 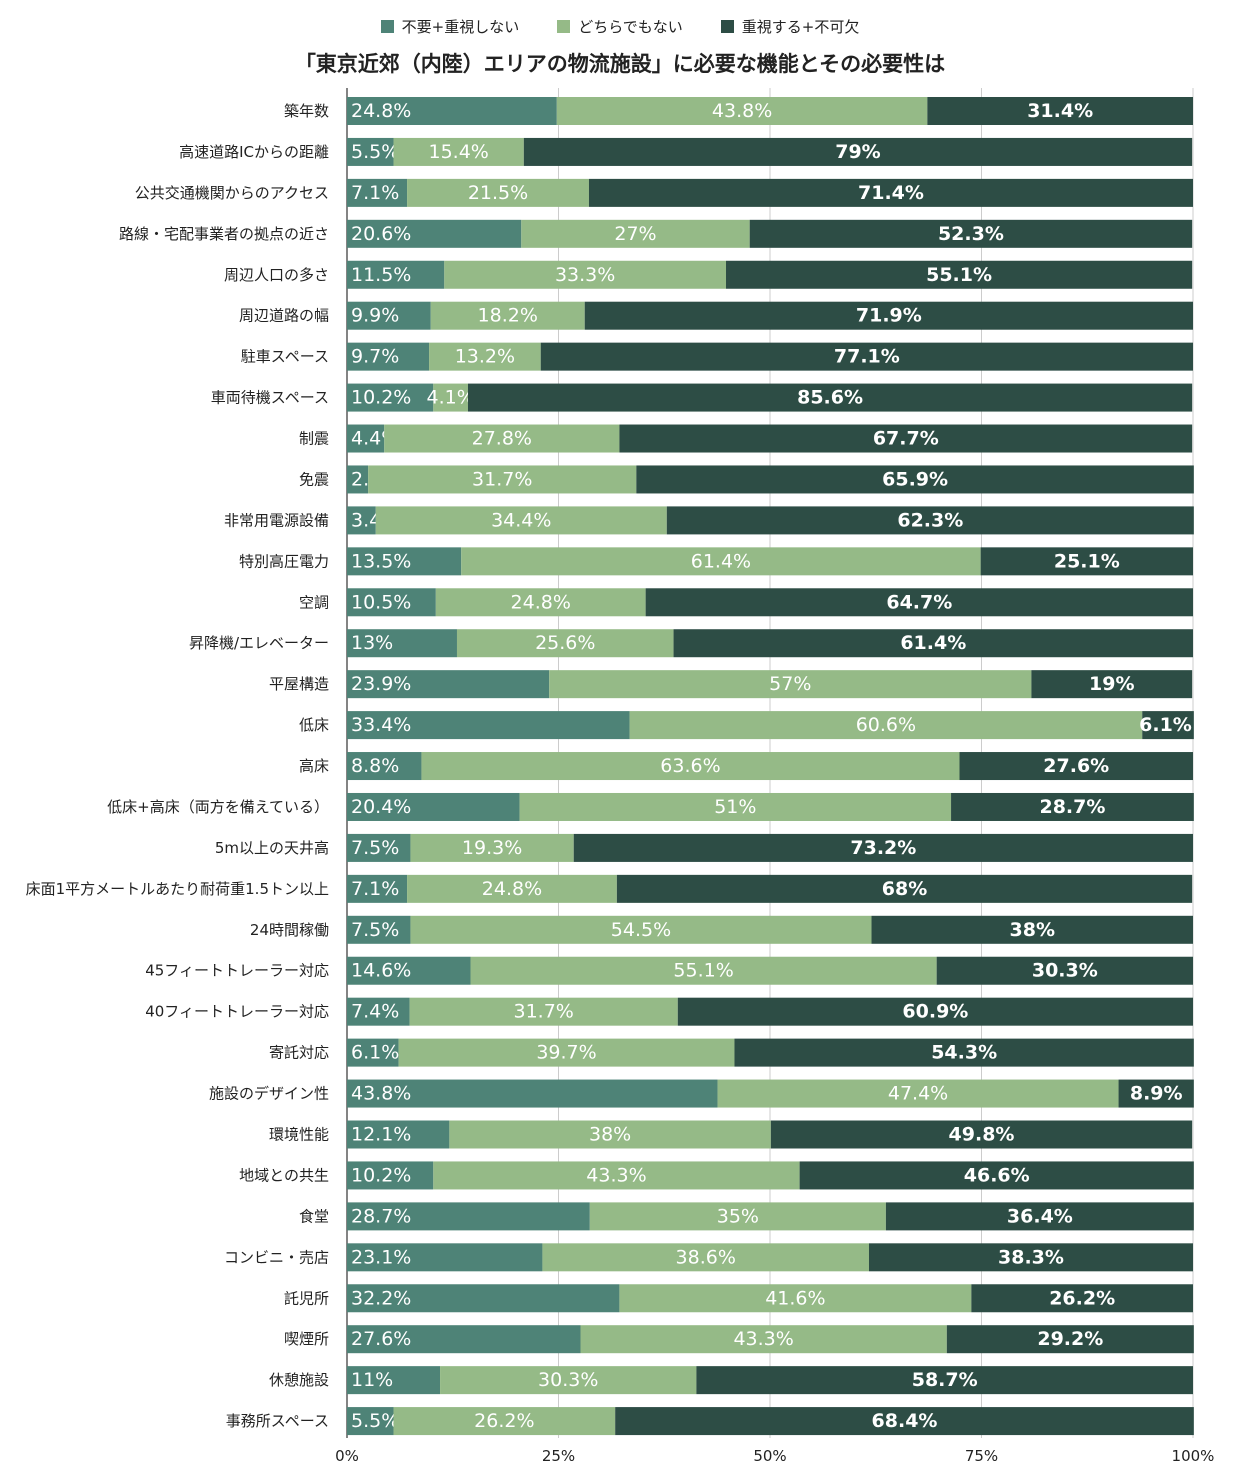 What do you see at coordinates (971, 234) in the screenshot?
I see `data-label: 52.3%` at bounding box center [971, 234].